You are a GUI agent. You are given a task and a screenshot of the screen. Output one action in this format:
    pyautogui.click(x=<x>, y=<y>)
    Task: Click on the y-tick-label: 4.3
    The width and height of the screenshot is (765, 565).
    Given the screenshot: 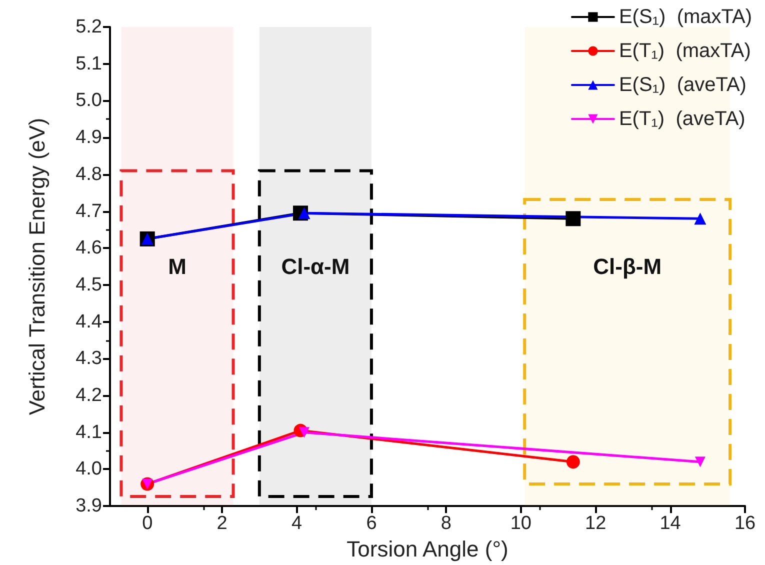 What is the action you would take?
    pyautogui.click(x=89, y=359)
    